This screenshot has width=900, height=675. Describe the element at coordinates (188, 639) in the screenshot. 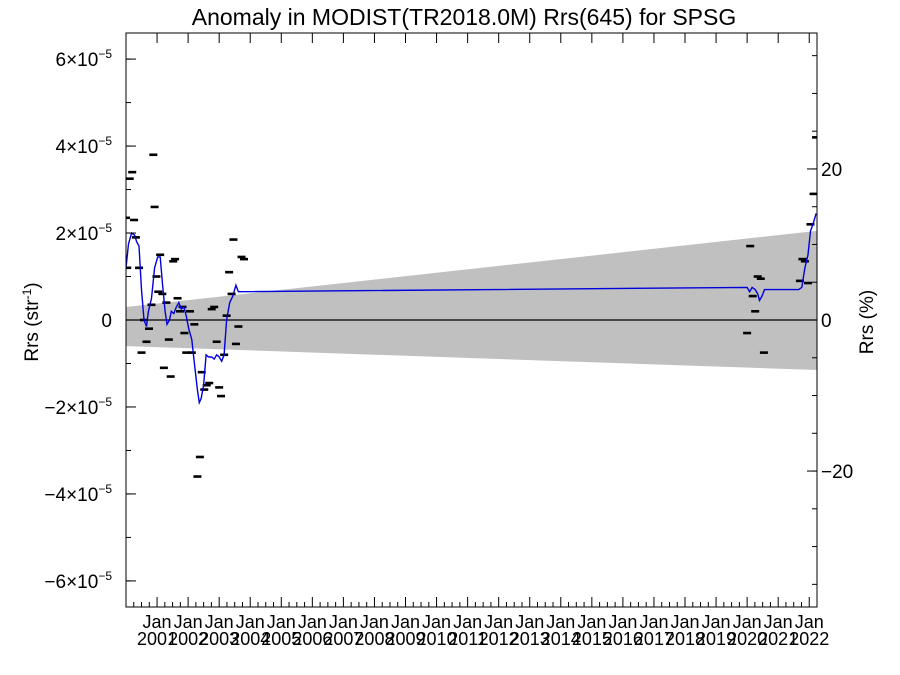

I see `x-tick-year: 2002` at that location.